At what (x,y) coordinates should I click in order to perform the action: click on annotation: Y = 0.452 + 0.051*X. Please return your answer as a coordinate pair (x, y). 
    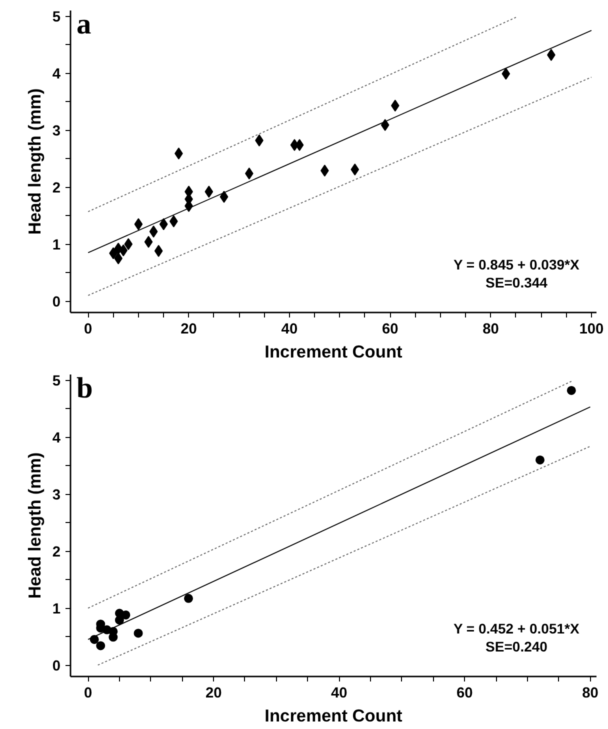
    Looking at the image, I should click on (516, 628).